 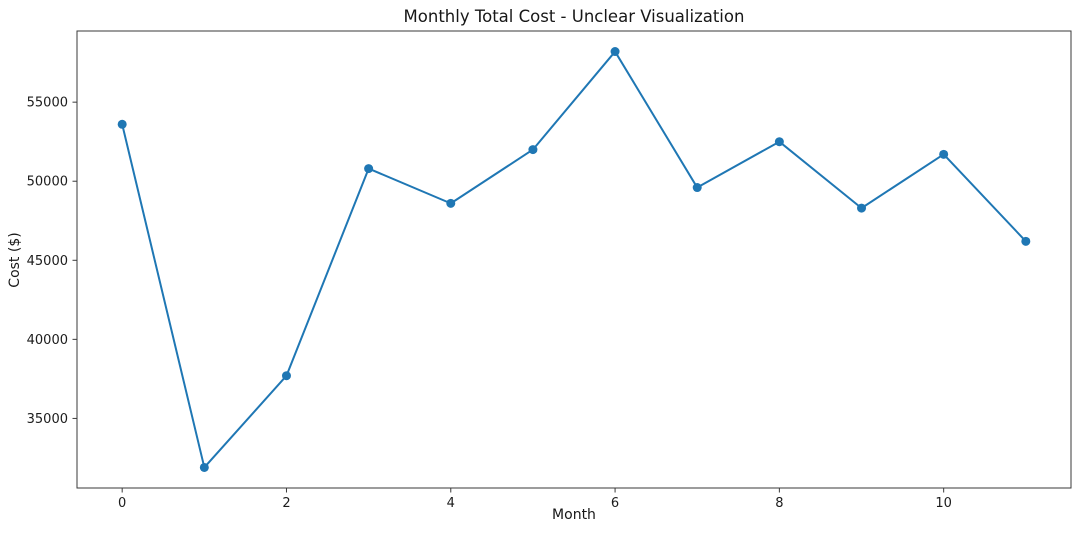 I want to click on y-tick-label: 35000, so click(x=47, y=419).